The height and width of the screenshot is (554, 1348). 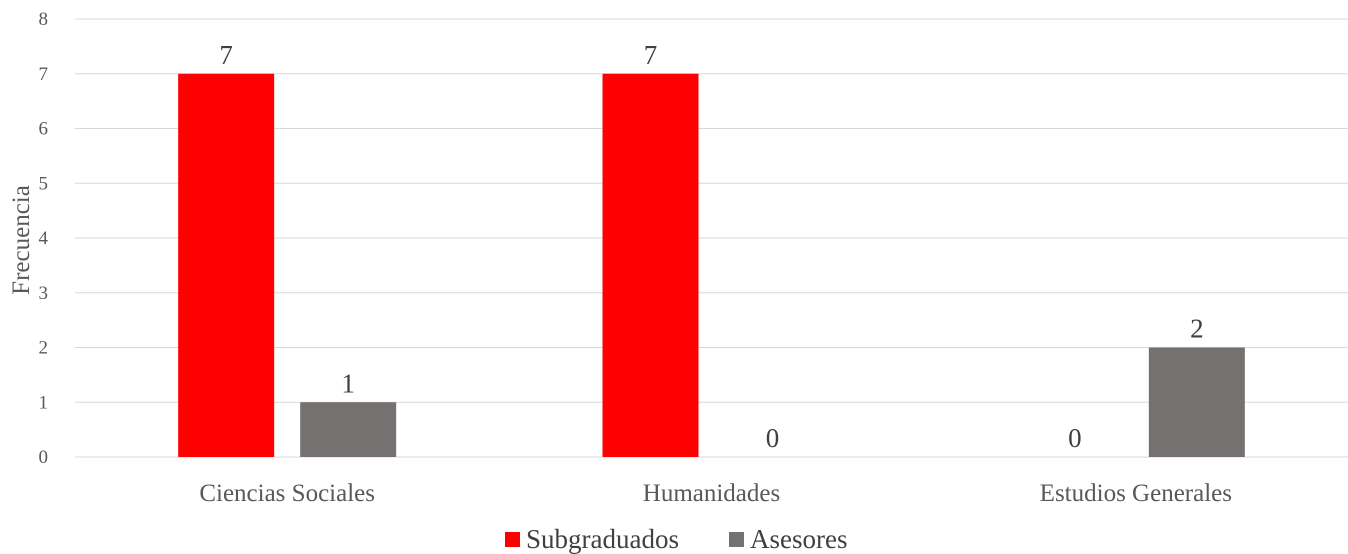 I want to click on y-tick-label: 5, so click(x=44, y=183).